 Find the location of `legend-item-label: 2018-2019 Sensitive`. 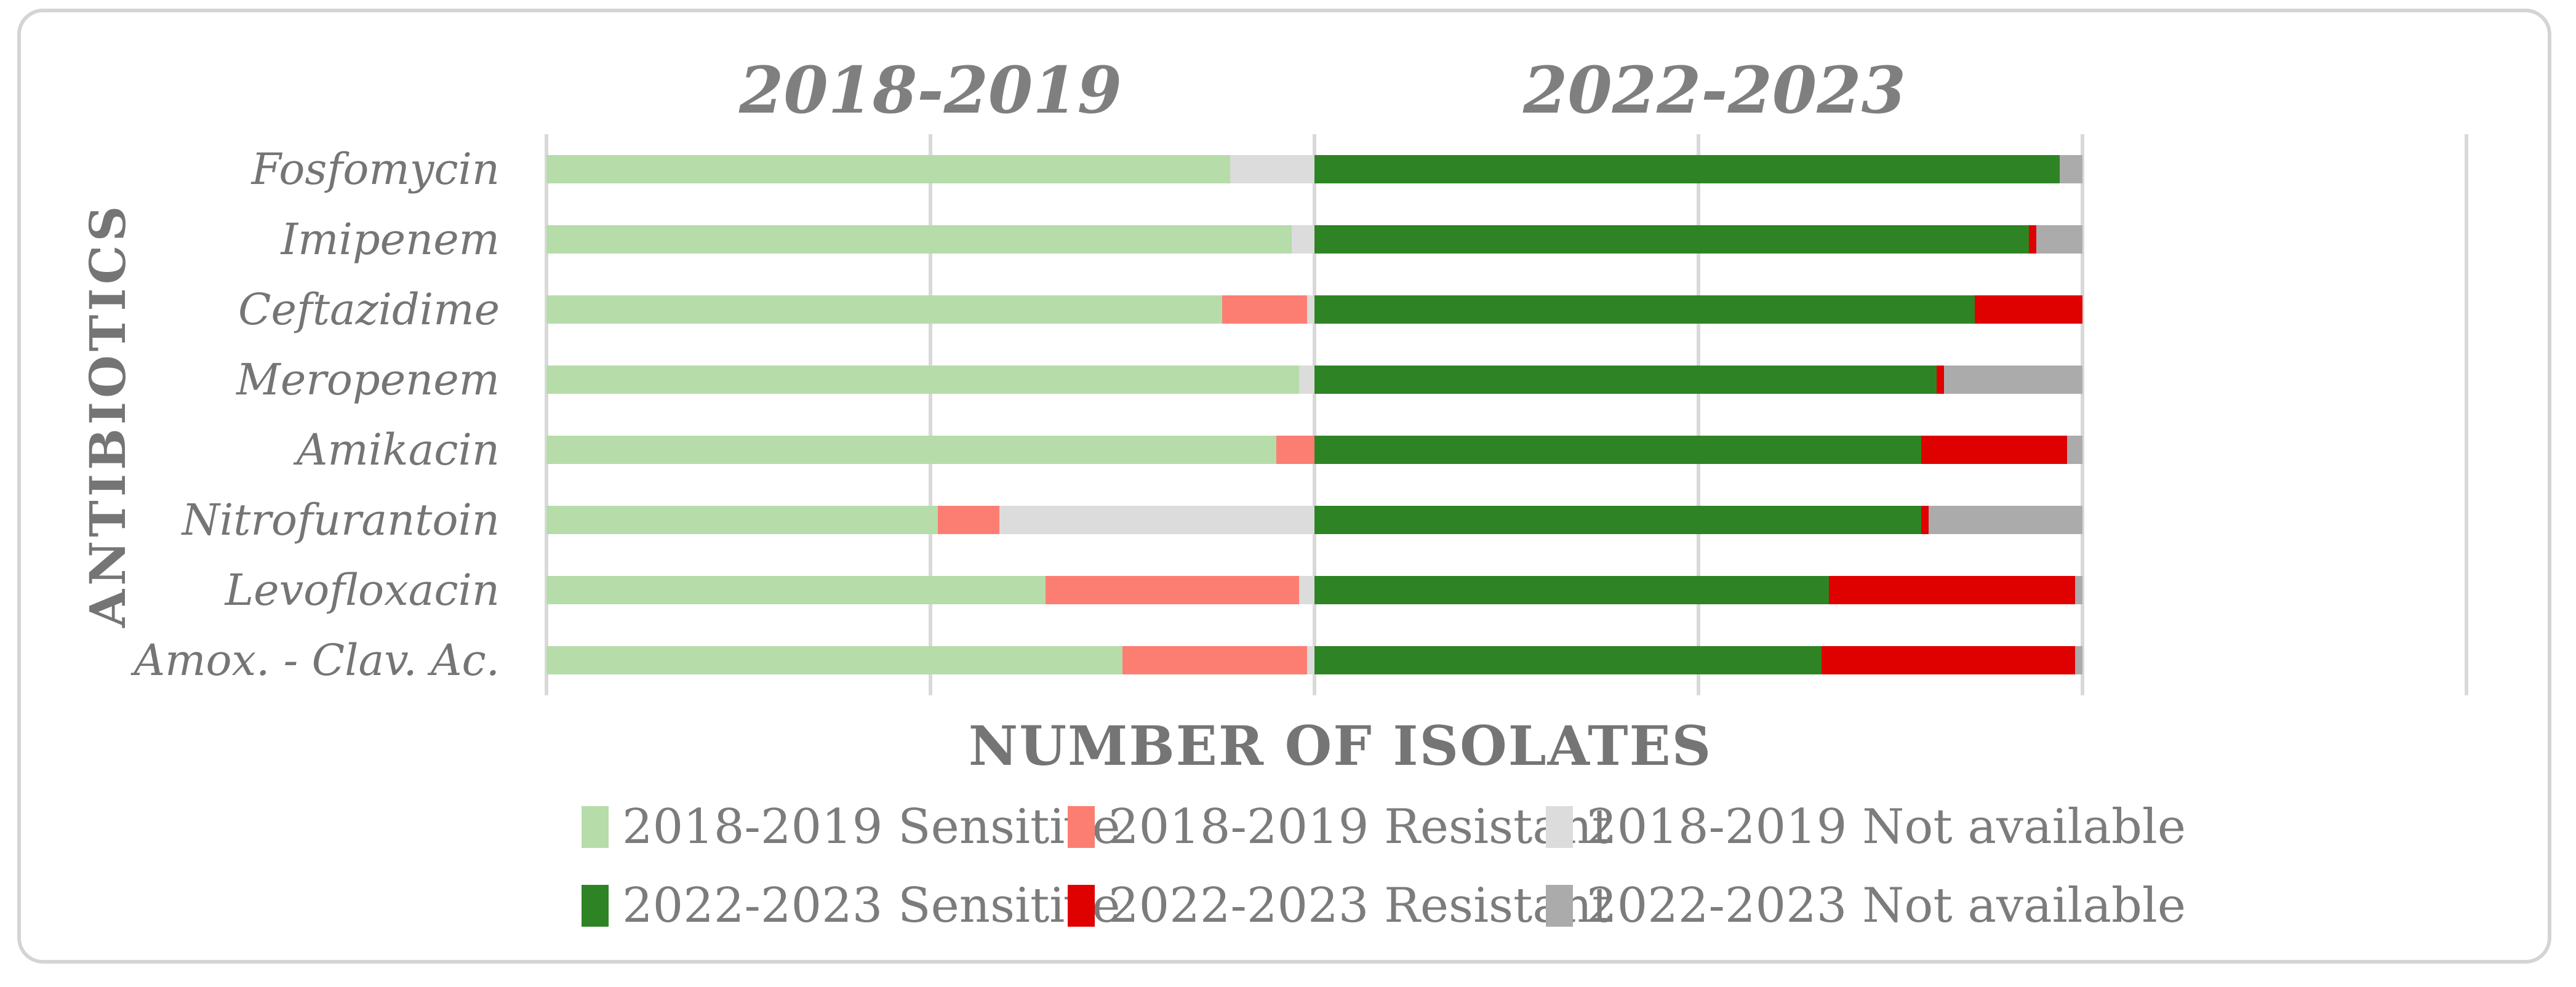

legend-item-label: 2018-2019 Sensitive is located at coordinates (871, 827).